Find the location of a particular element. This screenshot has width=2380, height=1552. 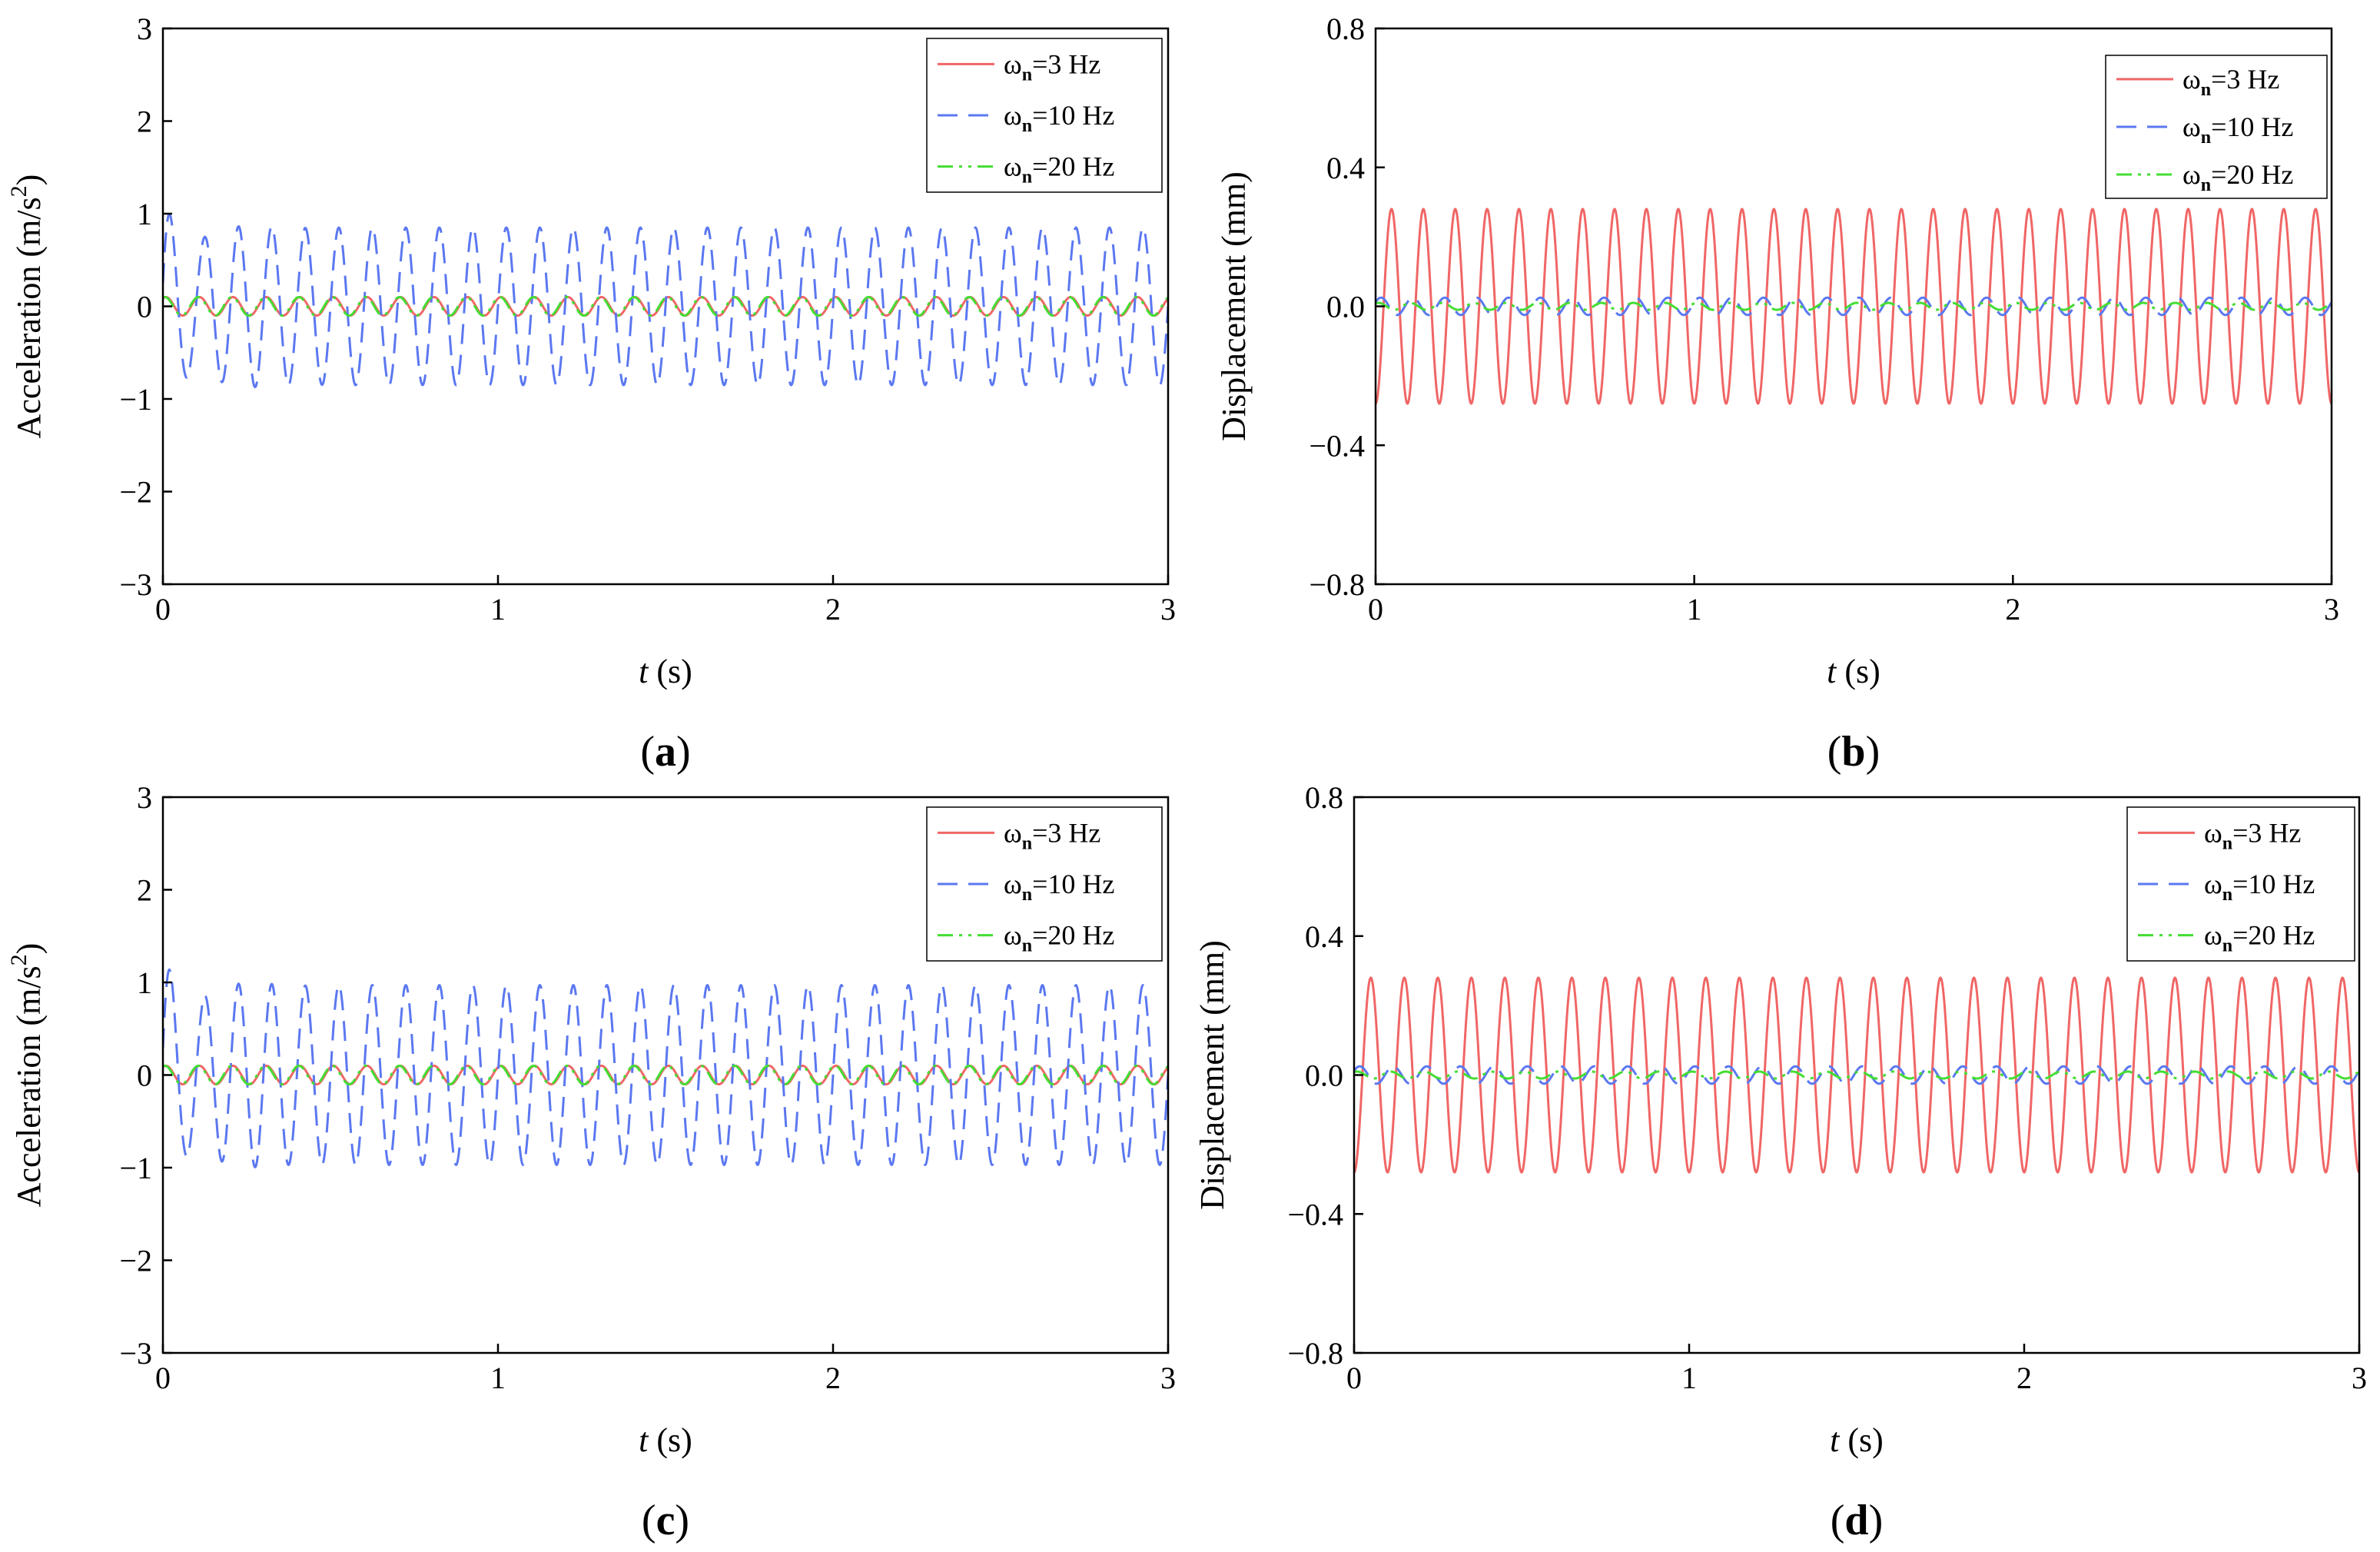

panel-label: (b) is located at coordinates (1854, 752).